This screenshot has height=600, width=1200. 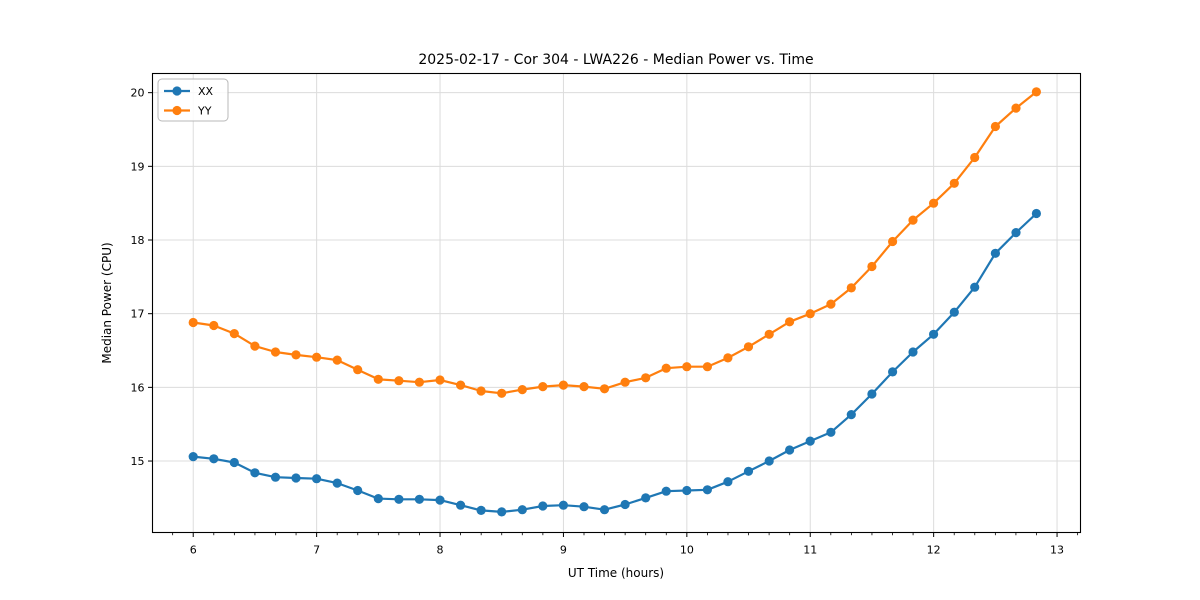 I want to click on x-tick-label: 6, so click(x=193, y=550).